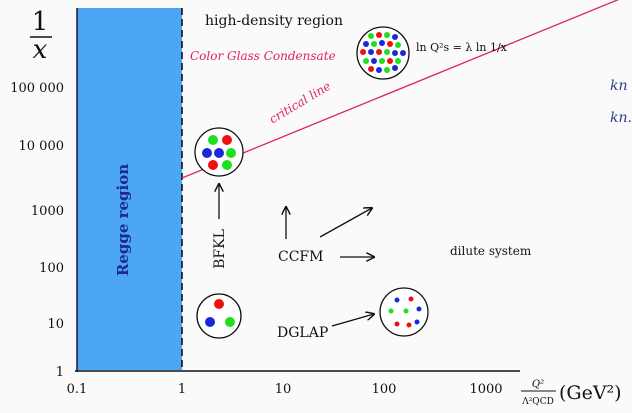  I want to click on y-tick: 10, so click(55, 324).